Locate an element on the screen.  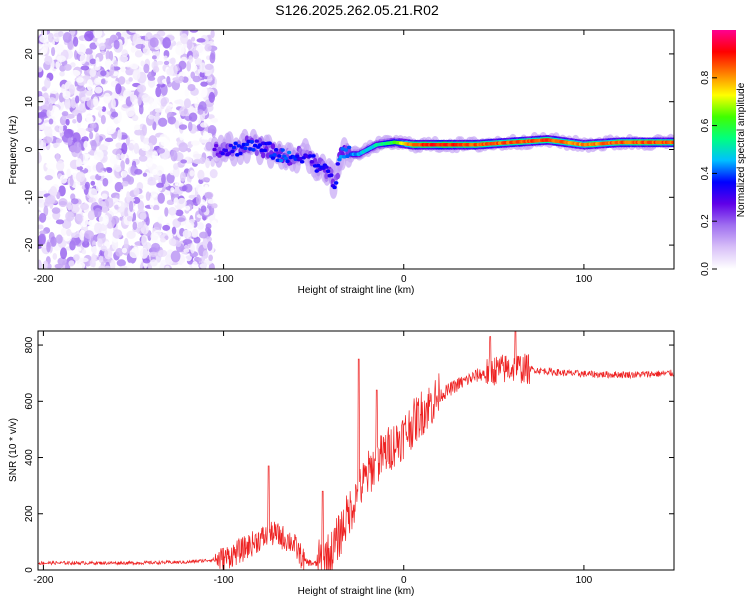
spectrogram-y-tick-label: -20 is located at coordinates (29, 244).